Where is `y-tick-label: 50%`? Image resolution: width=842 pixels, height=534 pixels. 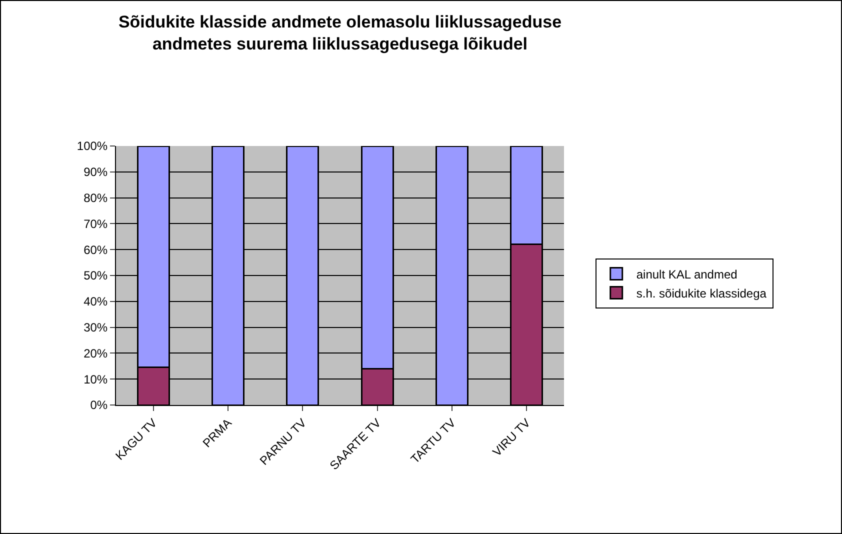
y-tick-label: 50% is located at coordinates (96, 275).